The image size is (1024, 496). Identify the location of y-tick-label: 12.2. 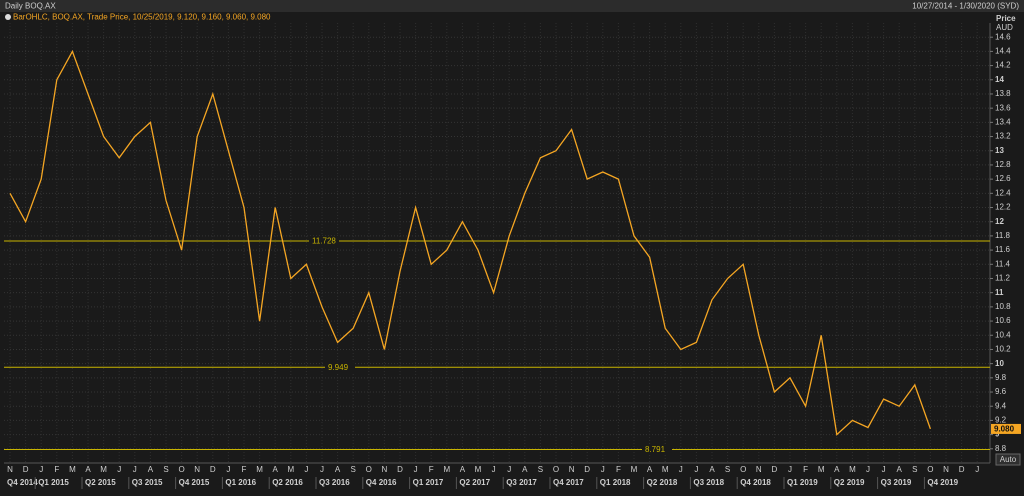
(1003, 207).